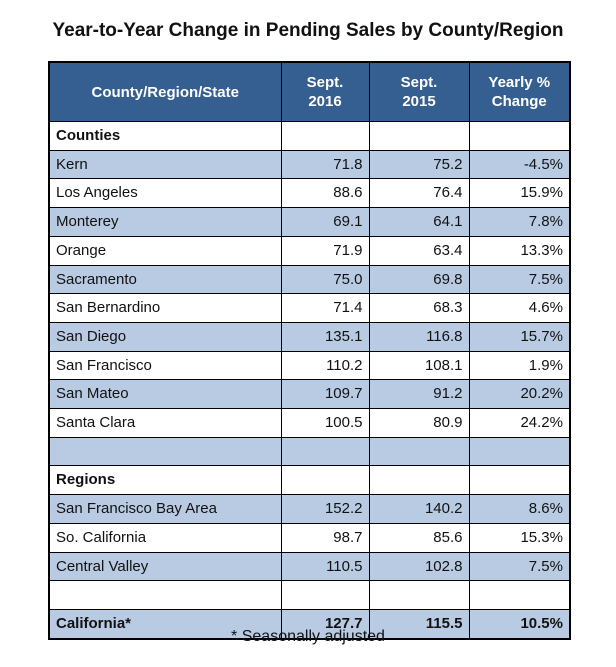 This screenshot has width=616, height=667. Describe the element at coordinates (325, 222) in the screenshot. I see `value-cell: 69.1` at that location.